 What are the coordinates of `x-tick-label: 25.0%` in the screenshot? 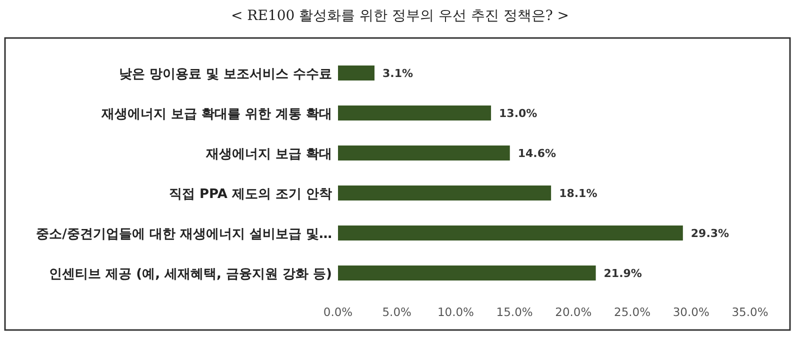 It's located at (632, 312).